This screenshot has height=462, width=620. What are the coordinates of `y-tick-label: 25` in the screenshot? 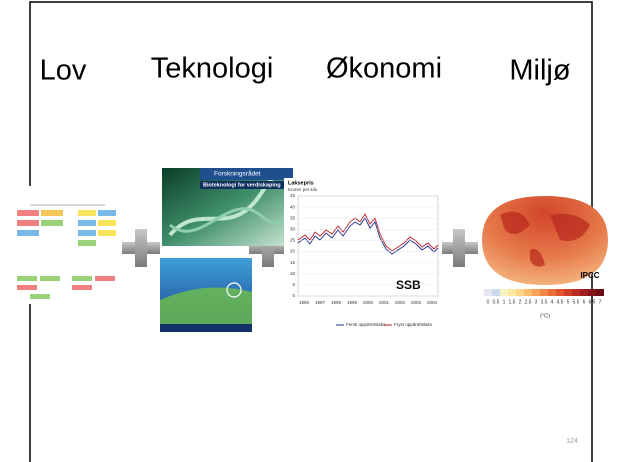 It's located at (293, 240).